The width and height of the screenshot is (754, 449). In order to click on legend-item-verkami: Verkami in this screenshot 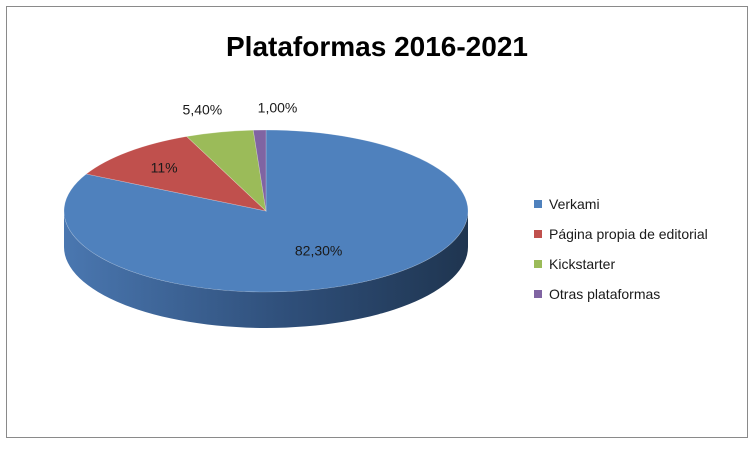, I will do `click(621, 203)`.